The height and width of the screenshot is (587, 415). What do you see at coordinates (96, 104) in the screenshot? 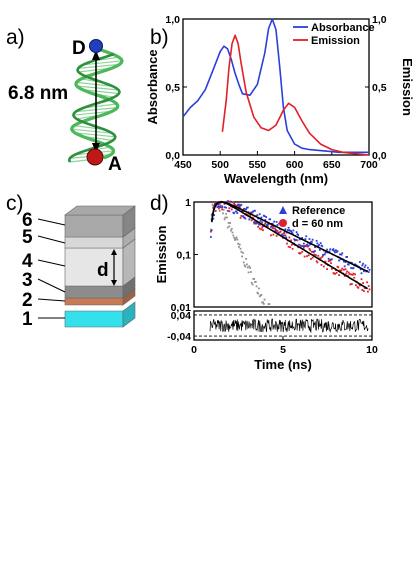
I see `helix-strand` at bounding box center [96, 104].